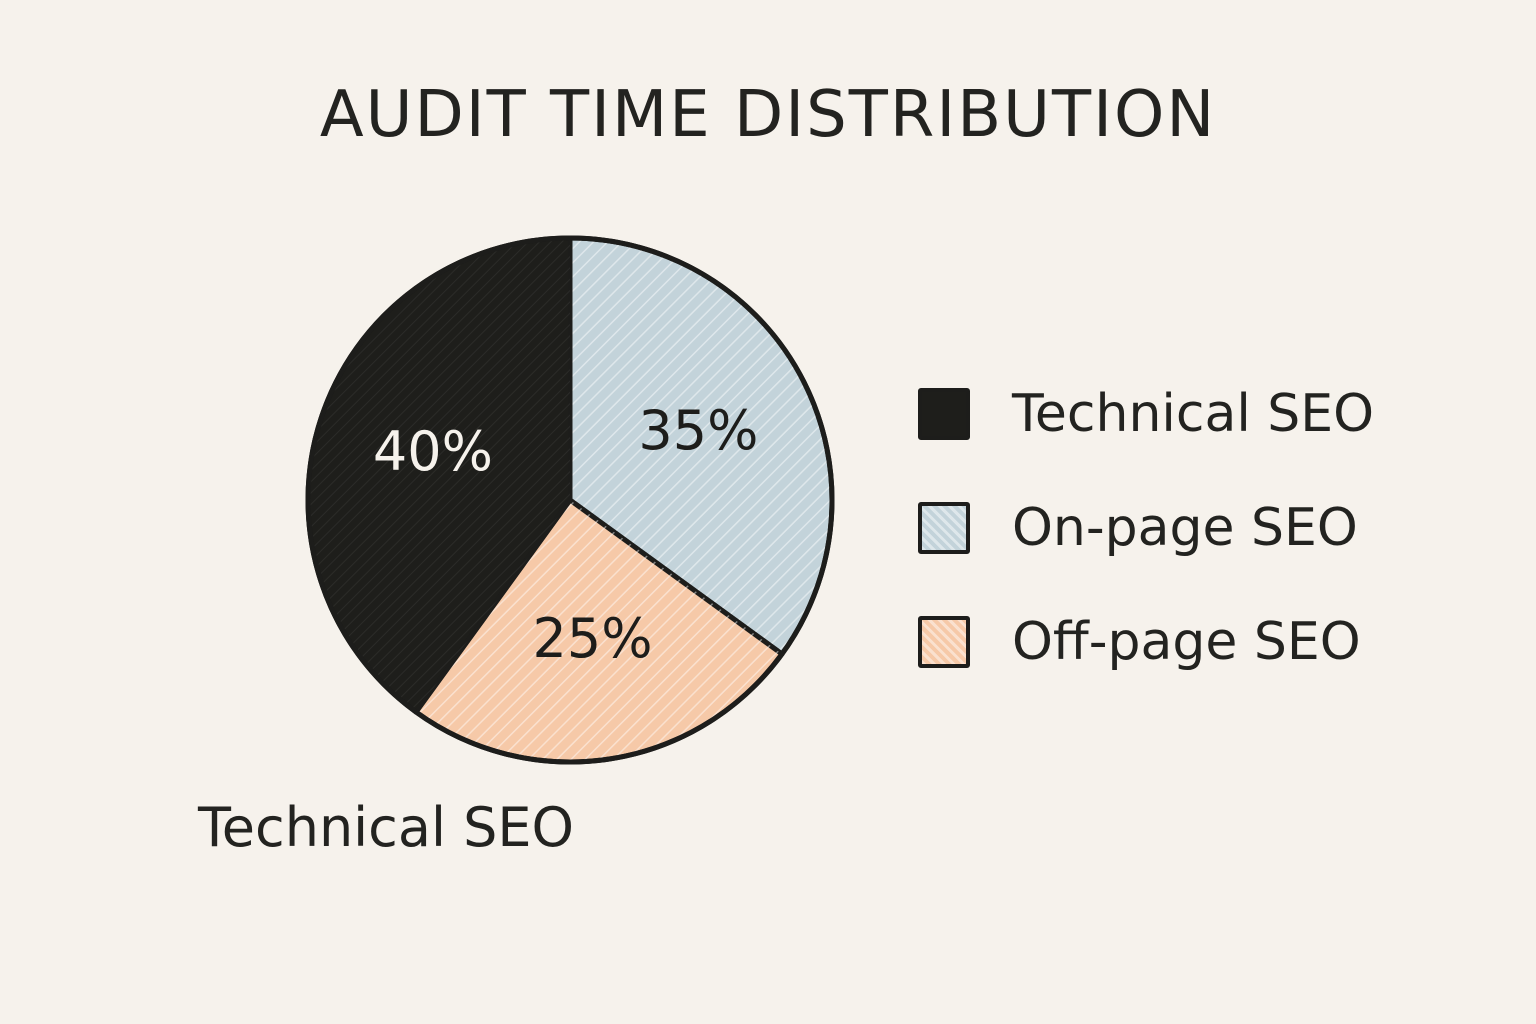 The height and width of the screenshot is (1024, 1536). What do you see at coordinates (1185, 528) in the screenshot?
I see `legend-label-on-page-seo: On-page SEO` at bounding box center [1185, 528].